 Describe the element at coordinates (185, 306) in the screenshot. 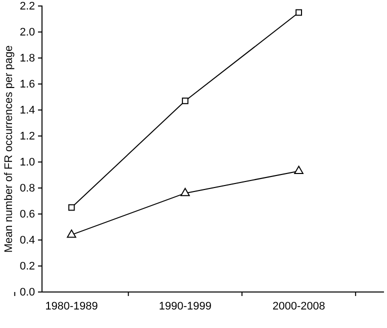

I see `x-tick-label: 1990-1999` at that location.